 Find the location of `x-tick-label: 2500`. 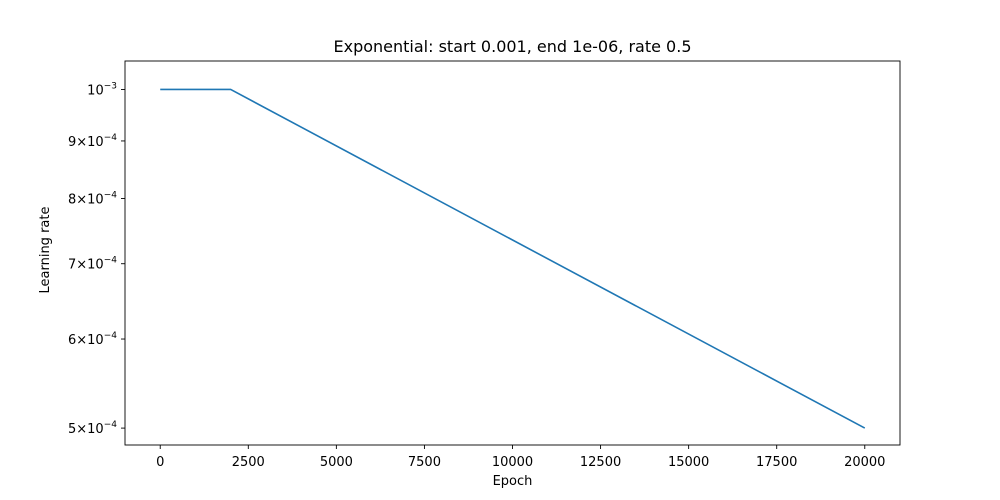

x-tick-label: 2500 is located at coordinates (248, 462).